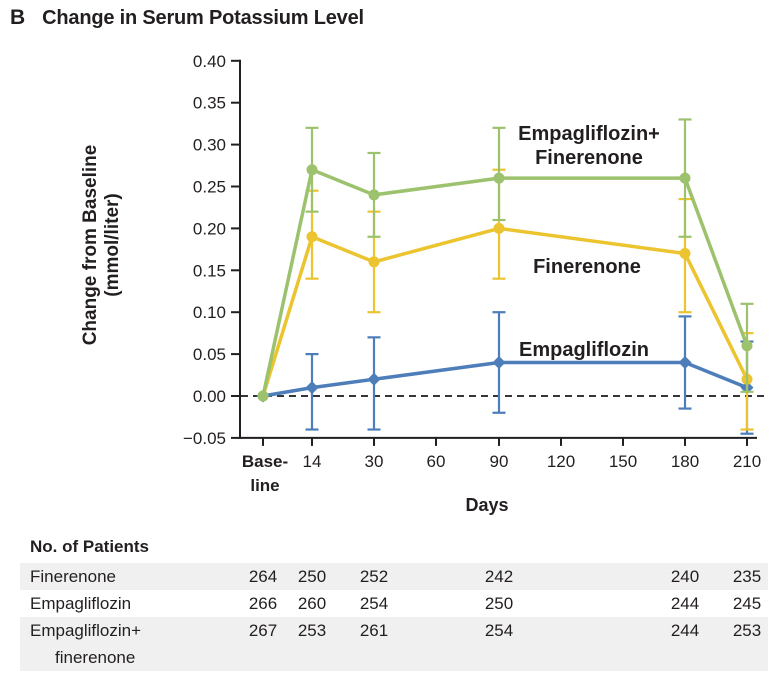 This screenshot has height=697, width=780. What do you see at coordinates (265, 461) in the screenshot?
I see `x-tick-label: Base-` at bounding box center [265, 461].